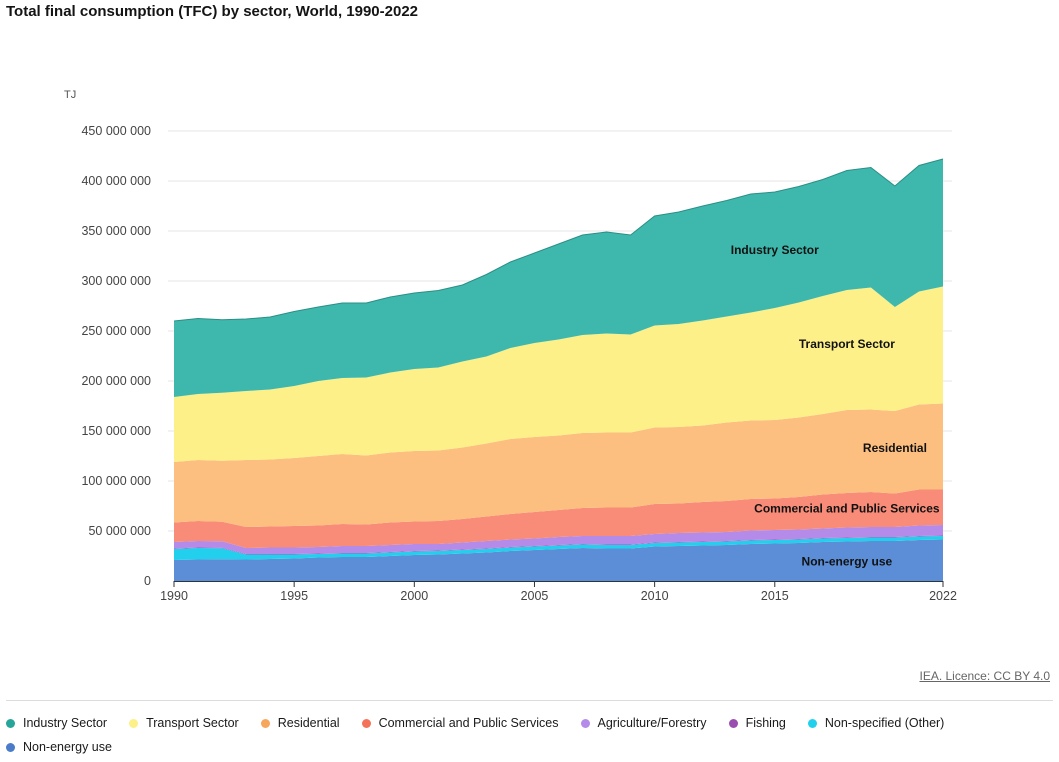 Image resolution: width=1059 pixels, height=762 pixels. I want to click on legend-item-transport-sector: Transport Sector, so click(184, 723).